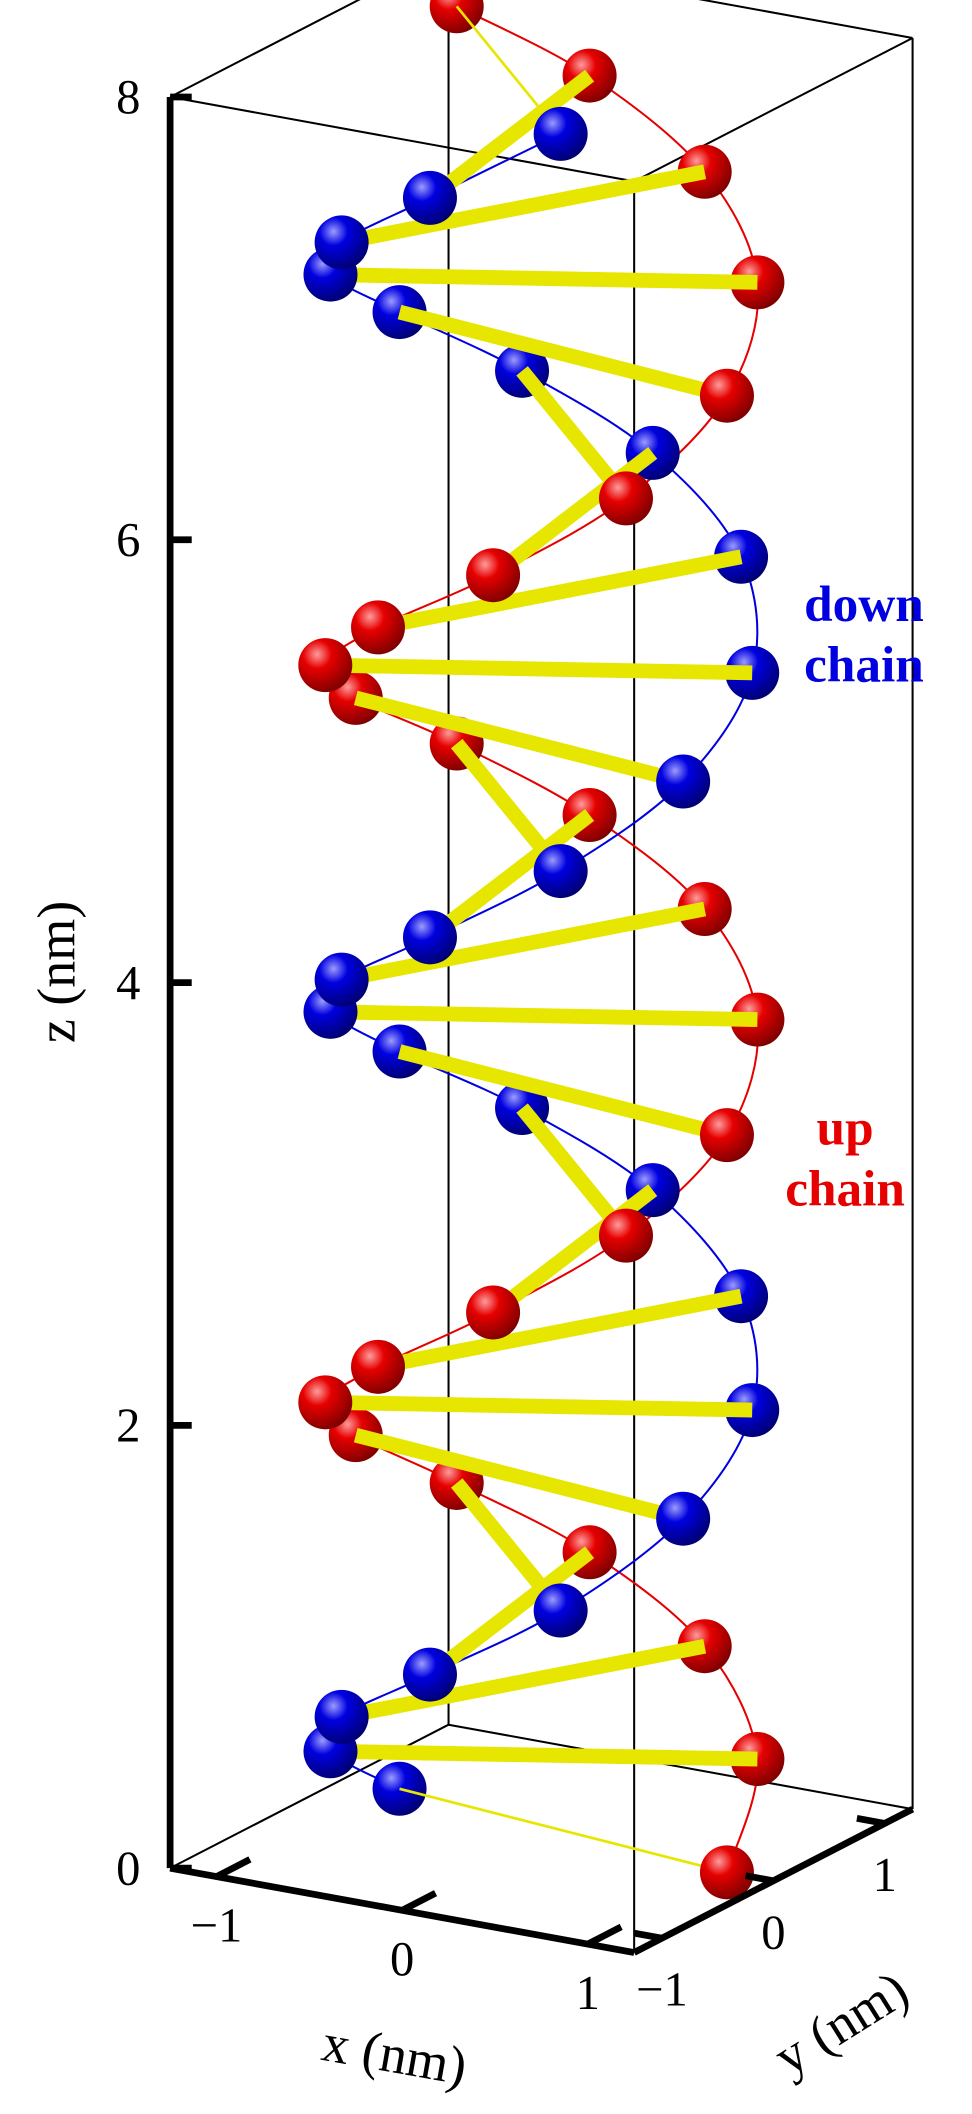 This screenshot has height=2114, width=972. What do you see at coordinates (845, 1128) in the screenshot?
I see `chain-annotation: up` at bounding box center [845, 1128].